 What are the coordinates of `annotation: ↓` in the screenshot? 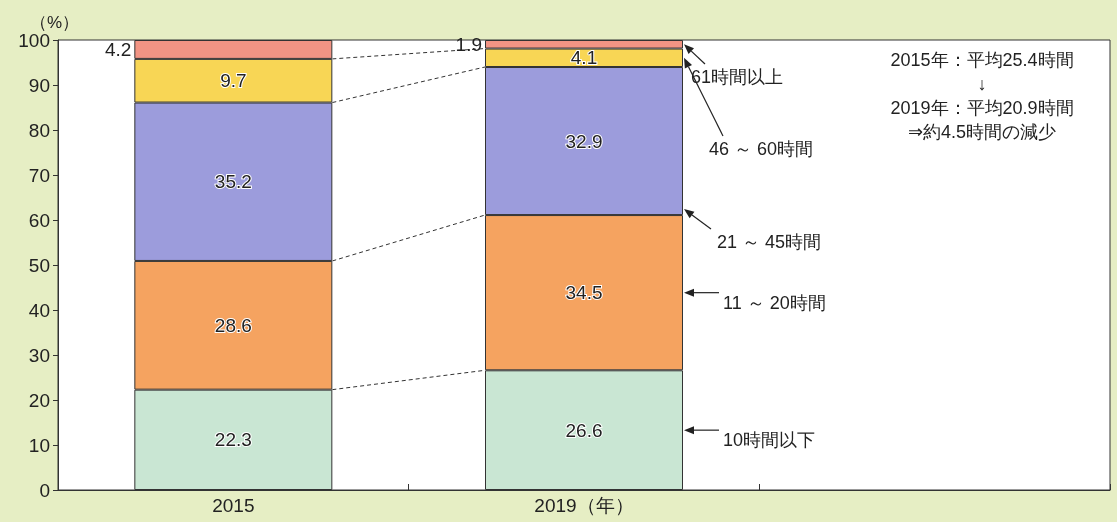 It's located at (982, 84).